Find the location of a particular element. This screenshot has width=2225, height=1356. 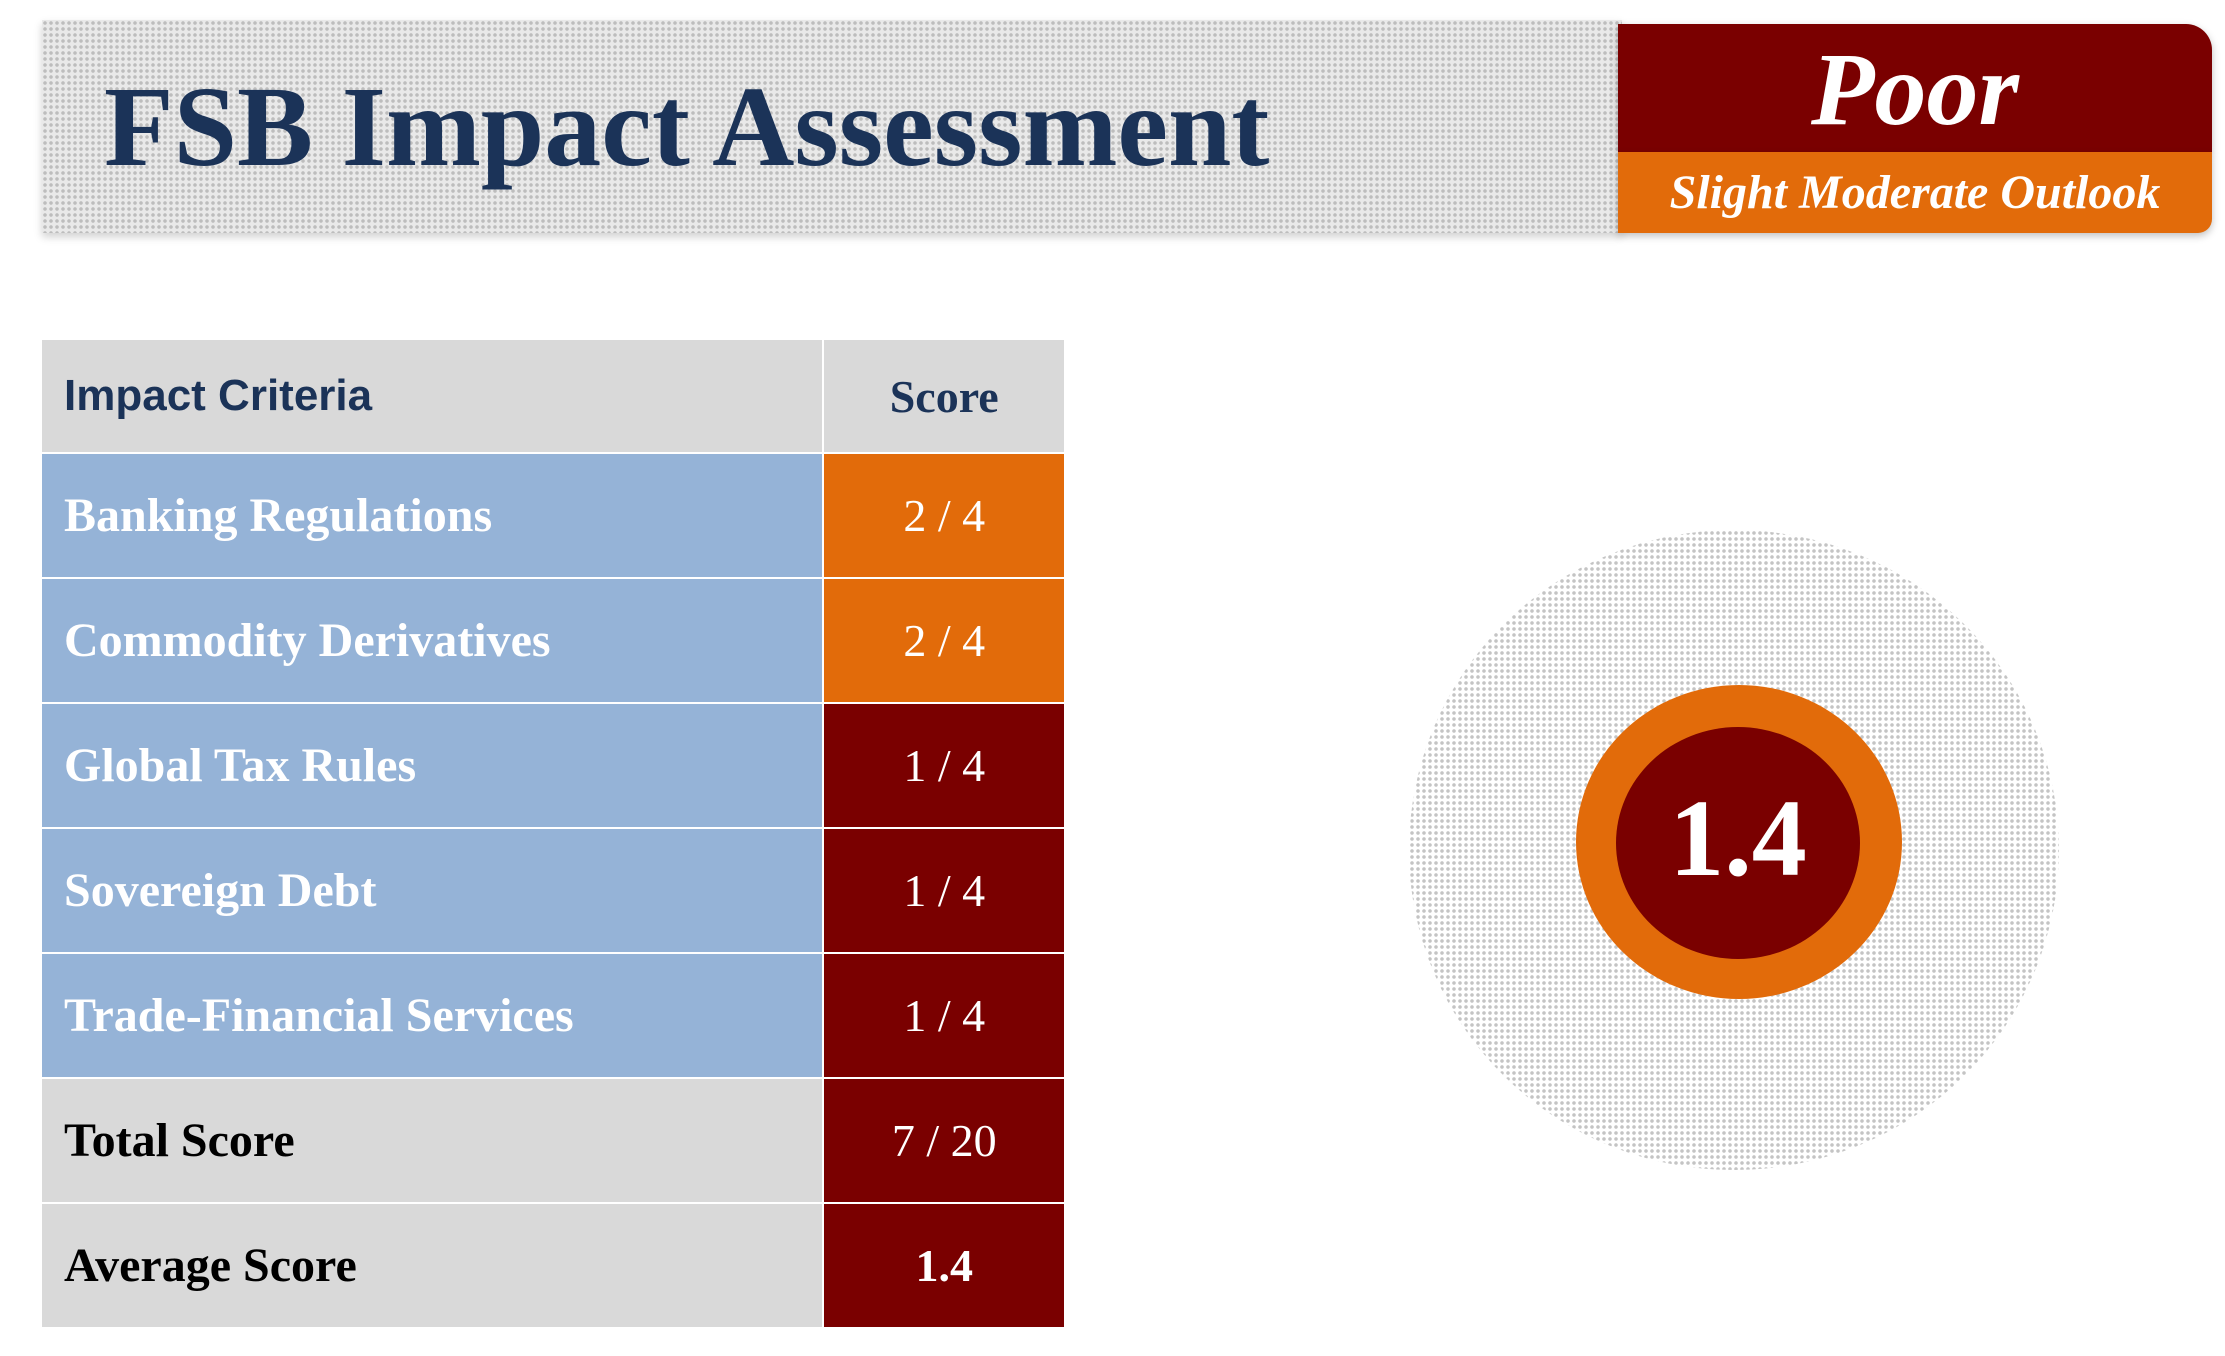

score-gauge-core: 1.4 is located at coordinates (1738, 843).